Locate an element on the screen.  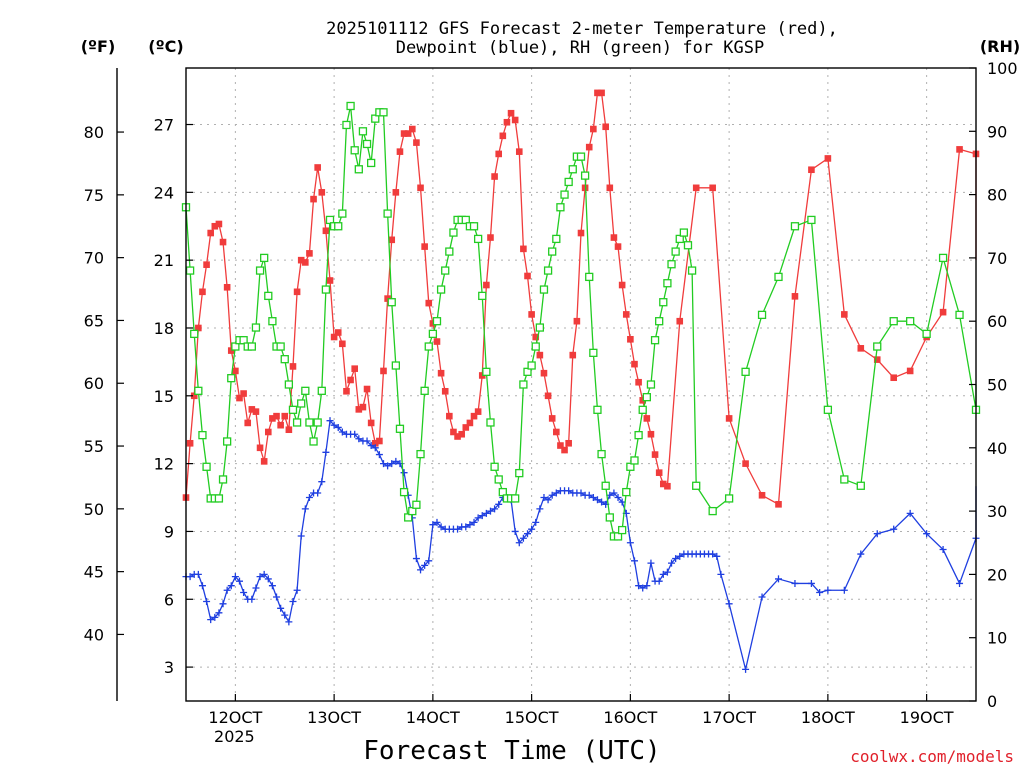
celsius-tick-label: 3 is located at coordinates (169, 667).